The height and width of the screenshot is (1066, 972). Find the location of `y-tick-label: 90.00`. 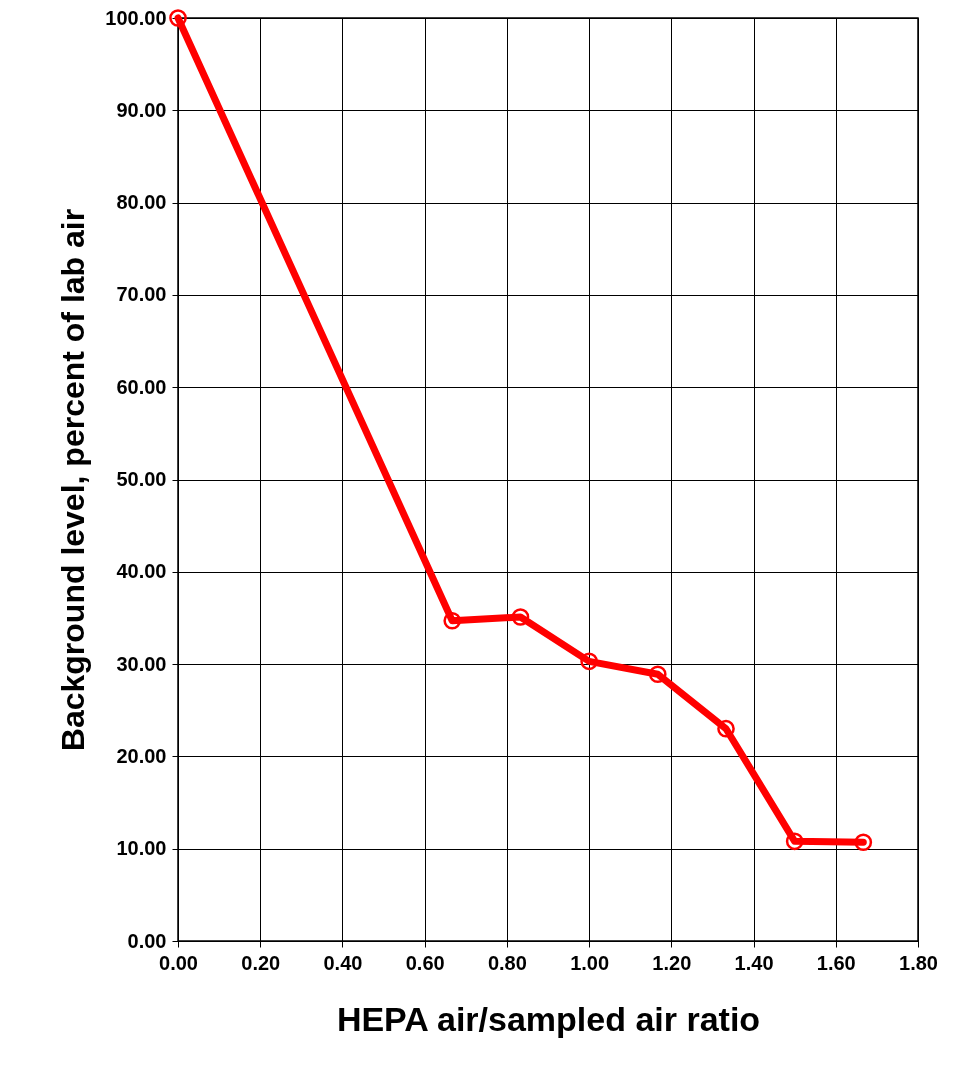

y-tick-label: 90.00 is located at coordinates (141, 109).